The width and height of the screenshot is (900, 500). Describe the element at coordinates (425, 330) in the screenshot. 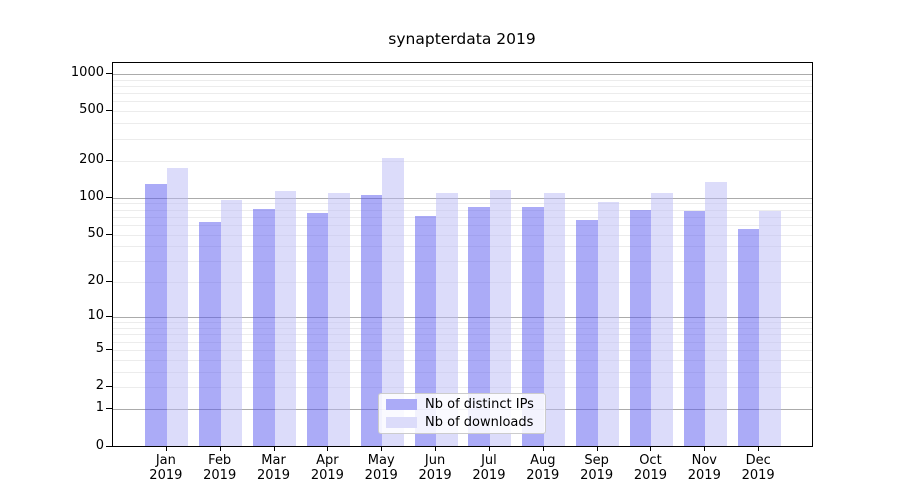

I see `bar-distinct-ips-jun` at that location.